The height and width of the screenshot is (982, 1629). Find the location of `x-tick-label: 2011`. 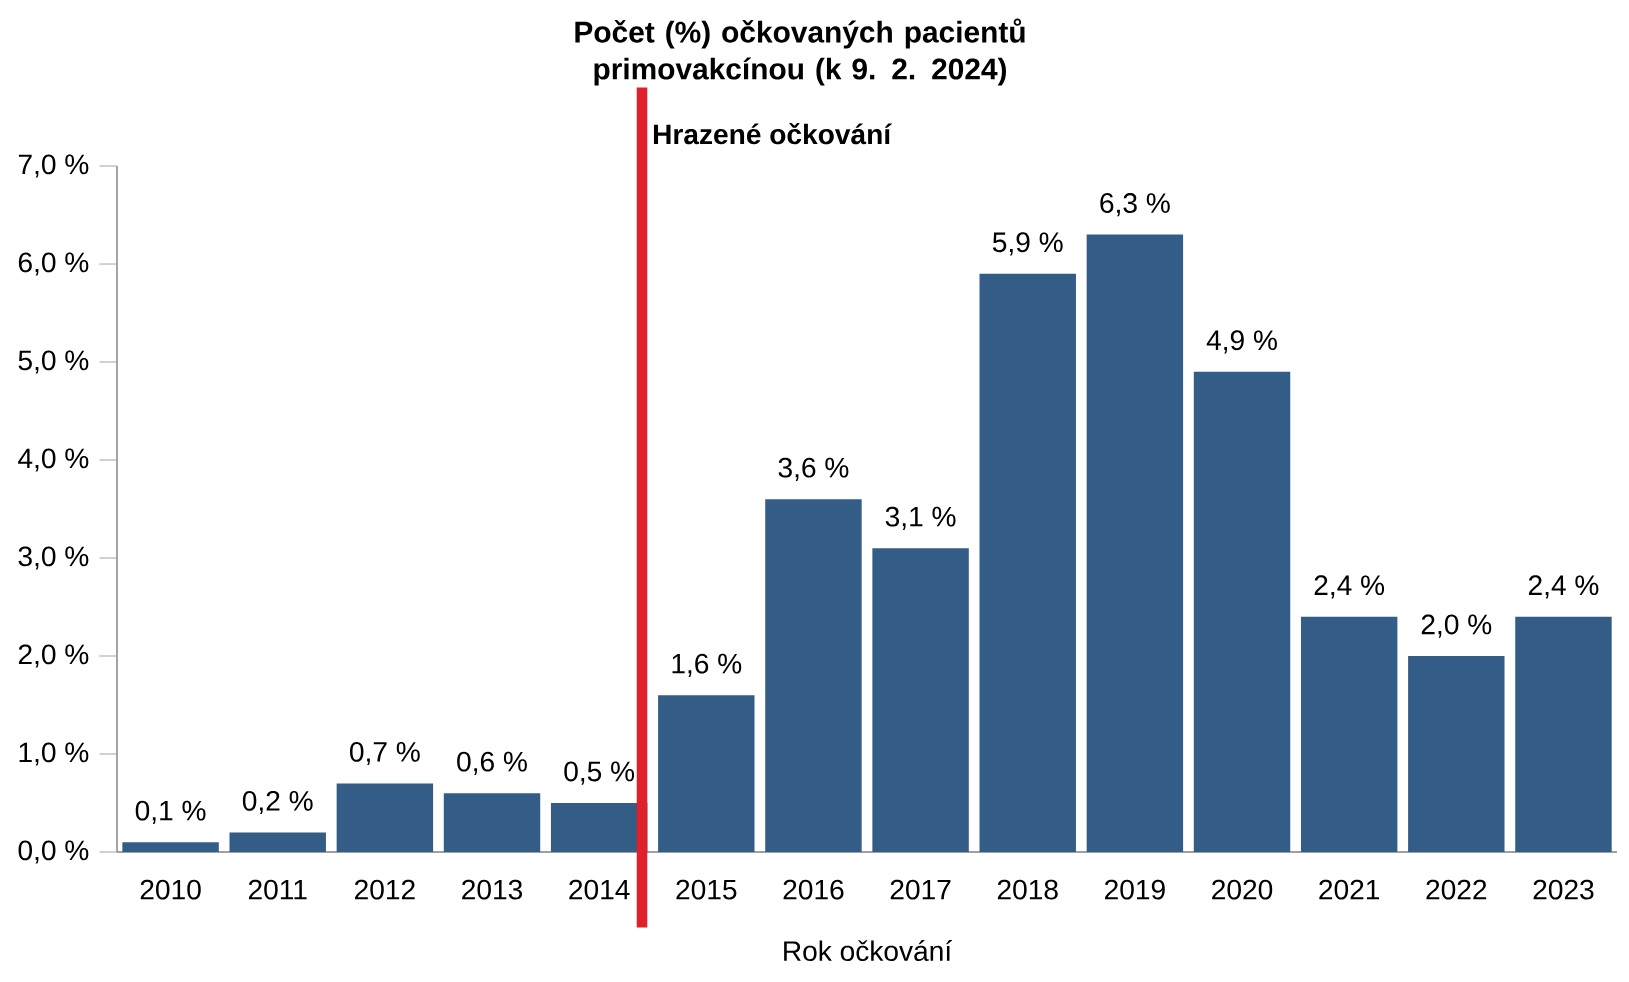

x-tick-label: 2011 is located at coordinates (277, 889).